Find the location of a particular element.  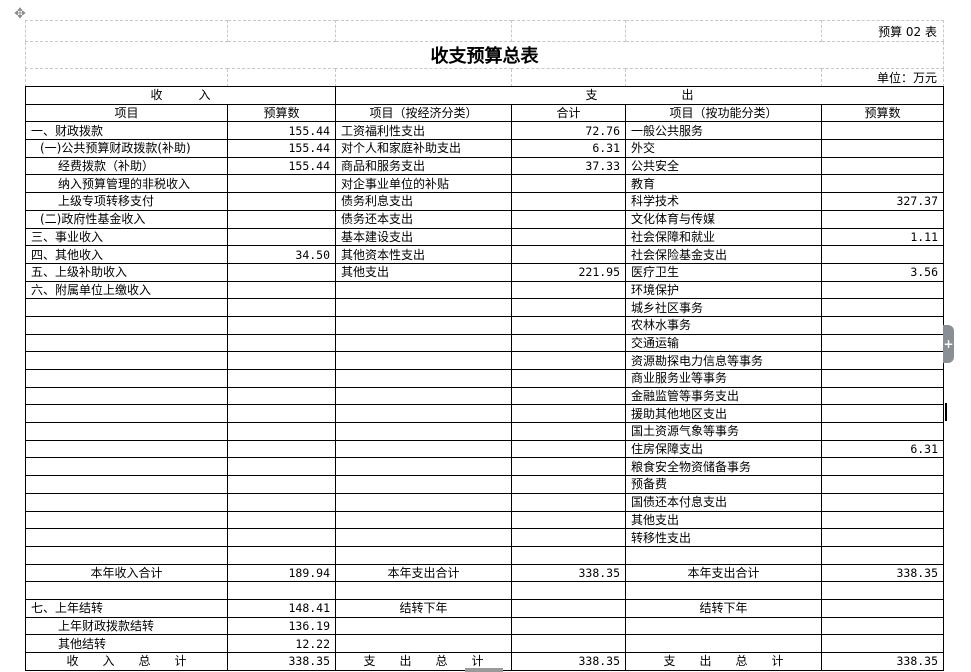

item-cell: 科学技术 is located at coordinates (724, 201).